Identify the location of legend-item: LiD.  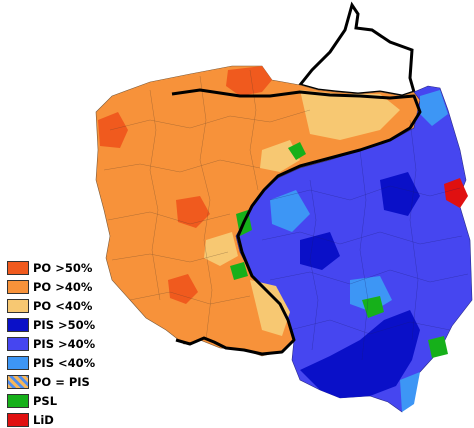
(51, 420).